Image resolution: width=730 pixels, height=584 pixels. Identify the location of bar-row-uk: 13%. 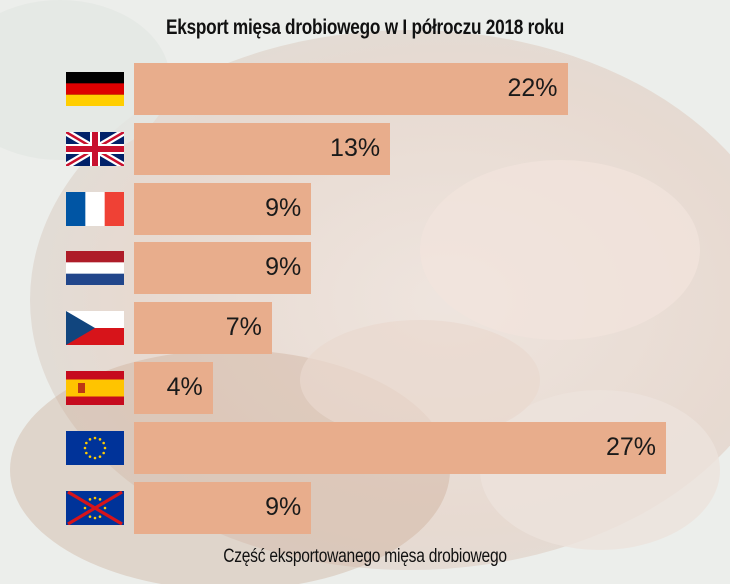
(365, 148).